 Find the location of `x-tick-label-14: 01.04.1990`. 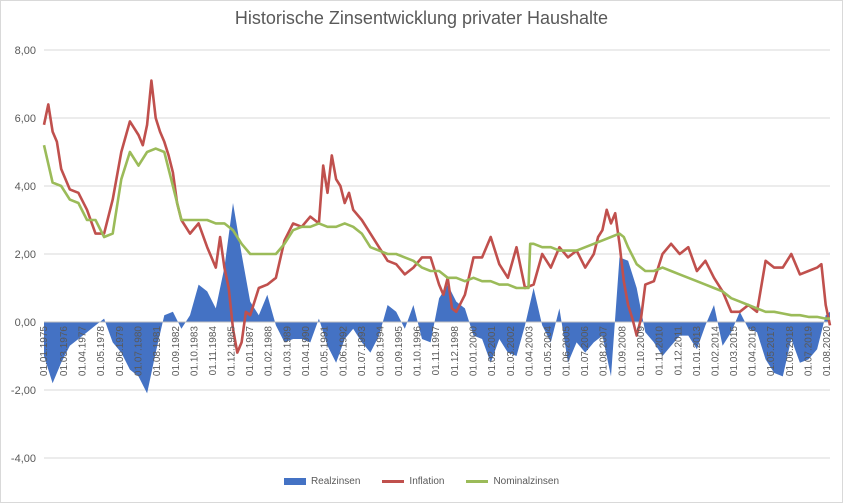

x-tick-label-14: 01.04.1990 is located at coordinates (306, 351).